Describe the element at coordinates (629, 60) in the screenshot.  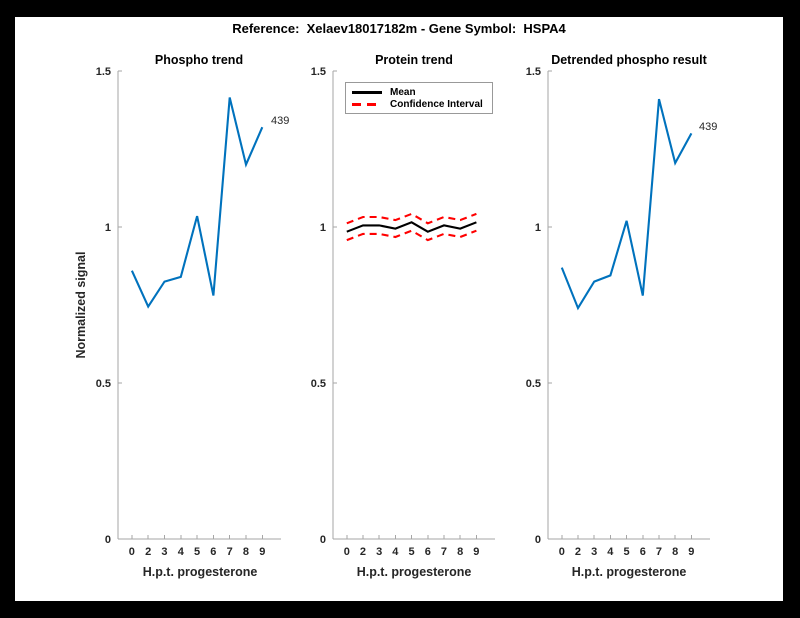
I see `subplot-title-detrended-phospho: Detrended phospho result` at that location.